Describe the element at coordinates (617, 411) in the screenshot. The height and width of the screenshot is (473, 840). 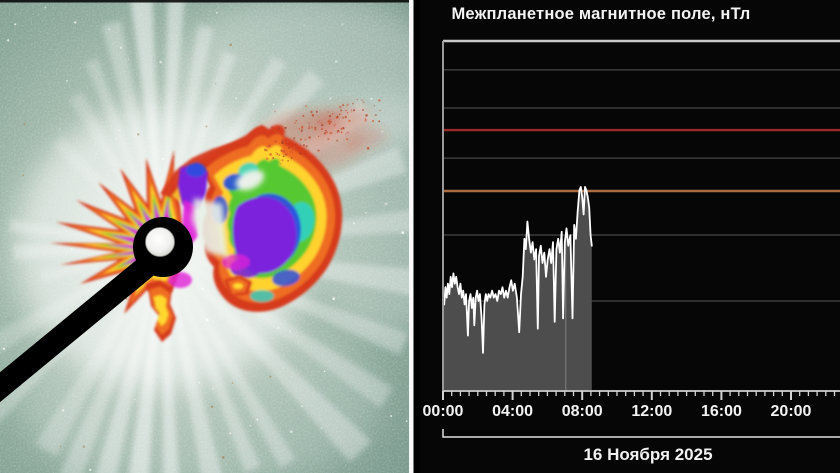
I see `x-tick-labels: 00:00 04:00 08:00 12:00 16:00 20:00` at that location.